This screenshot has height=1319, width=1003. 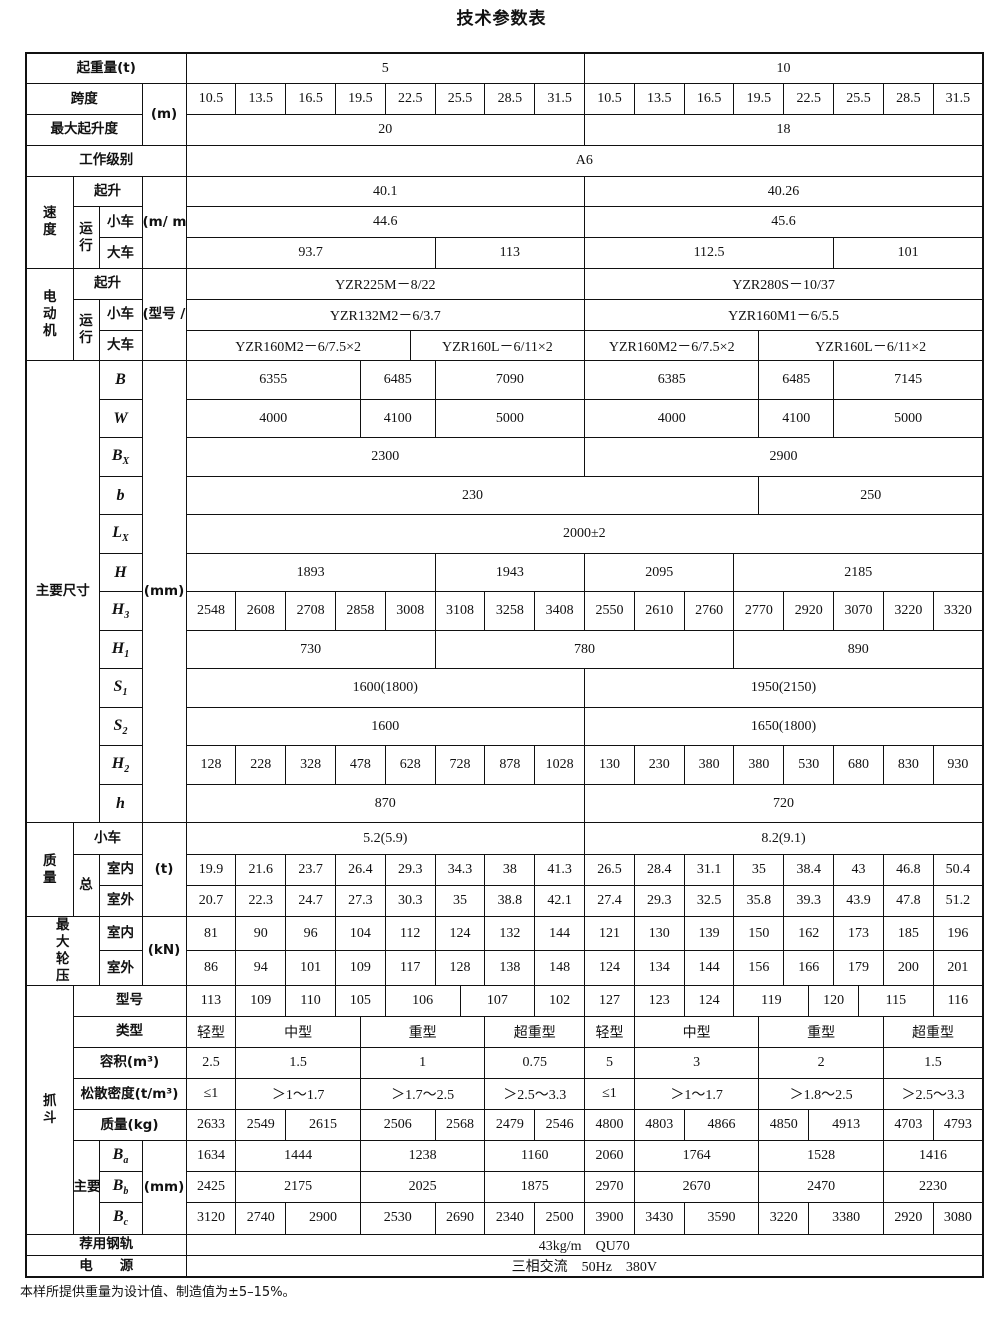 What do you see at coordinates (497, 345) in the screenshot?
I see `table-cell: YZR160L－6/11×2` at bounding box center [497, 345].